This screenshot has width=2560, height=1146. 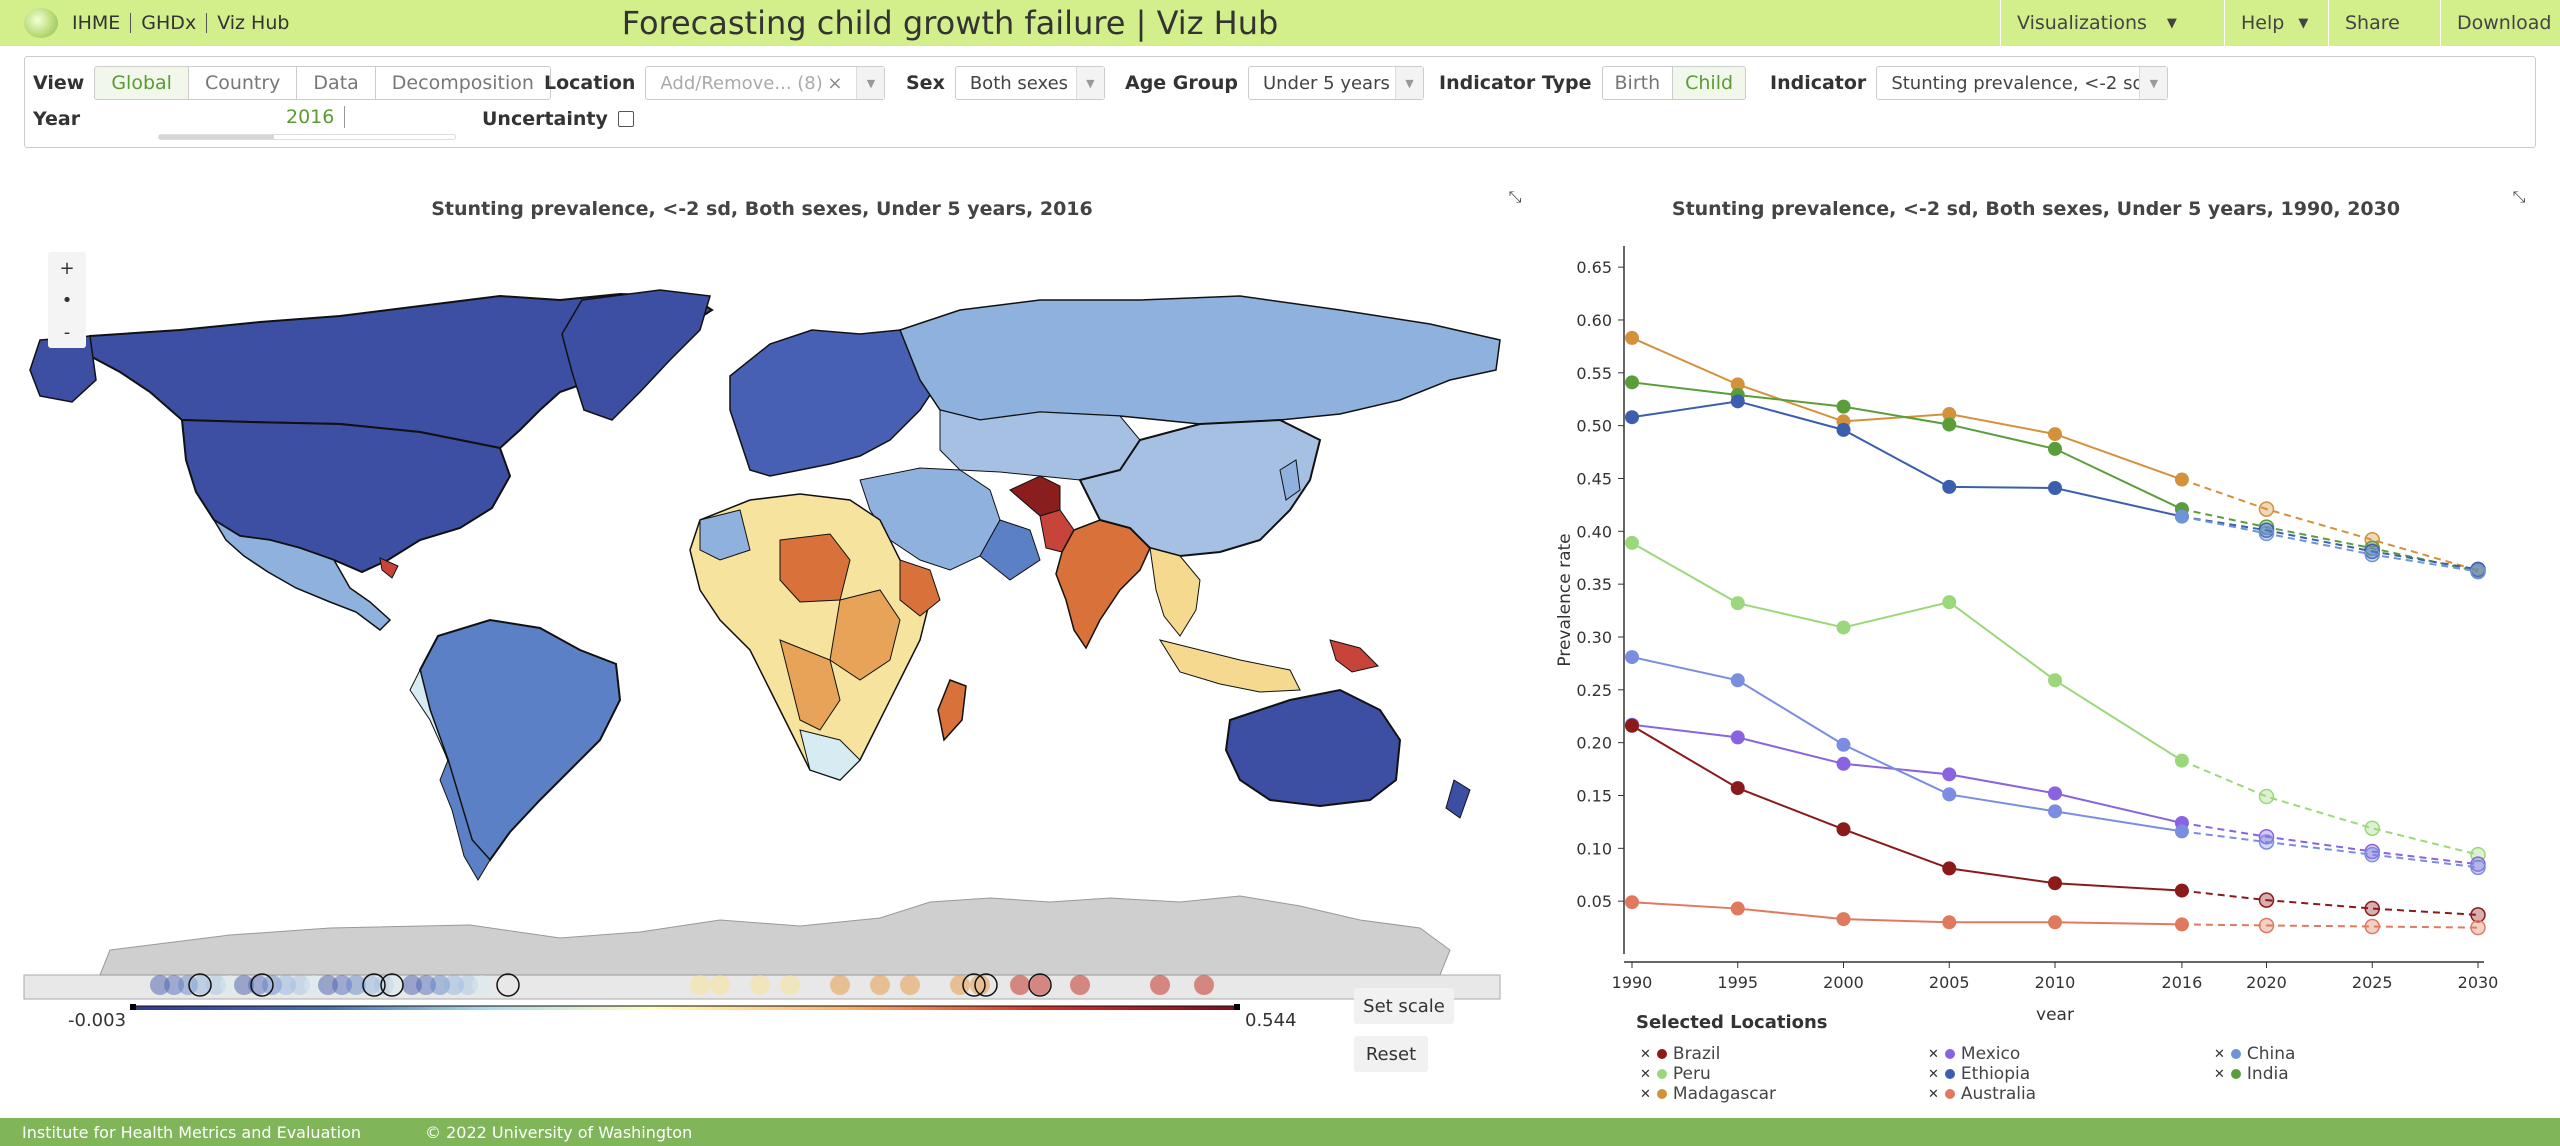 I want to click on north-africa-region, so click(x=725, y=535).